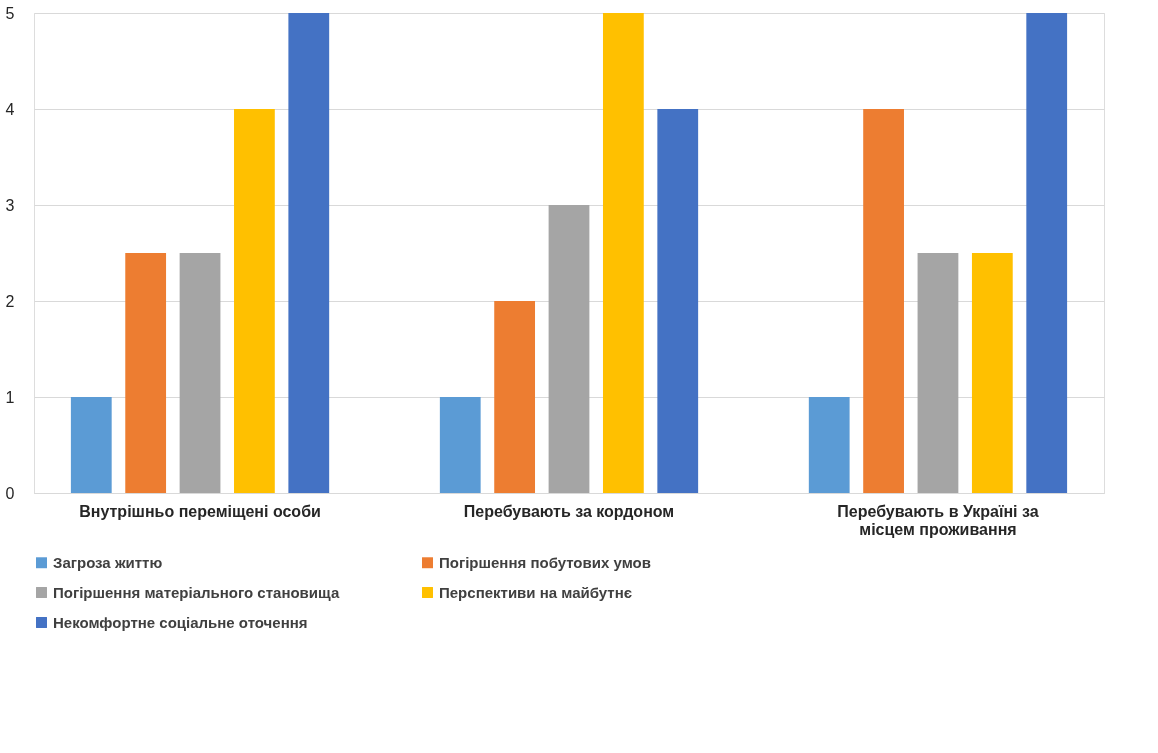 This screenshot has height=753, width=1158. What do you see at coordinates (10, 109) in the screenshot?
I see `y-tick-label: 4` at bounding box center [10, 109].